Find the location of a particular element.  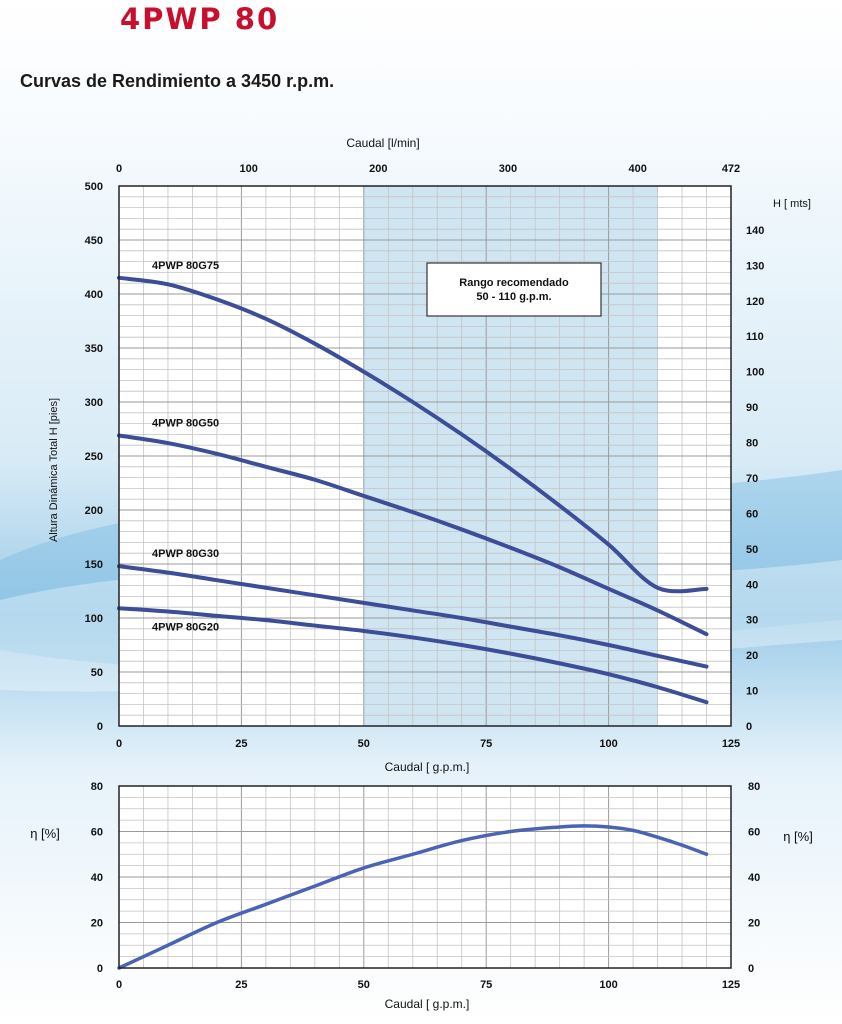

page-title: 4PWP 80 is located at coordinates (200, 19).